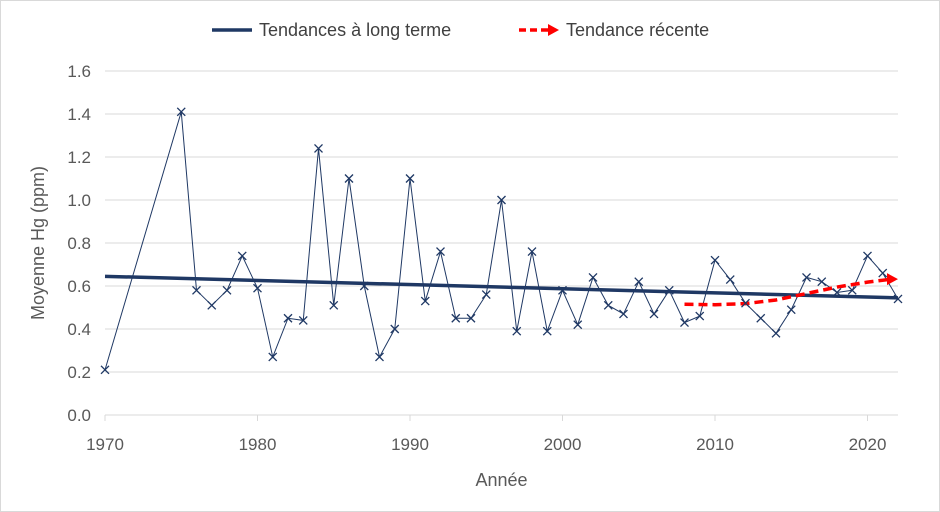  I want to click on y-axis-title: Moyenne Hg (ppm), so click(38, 243).